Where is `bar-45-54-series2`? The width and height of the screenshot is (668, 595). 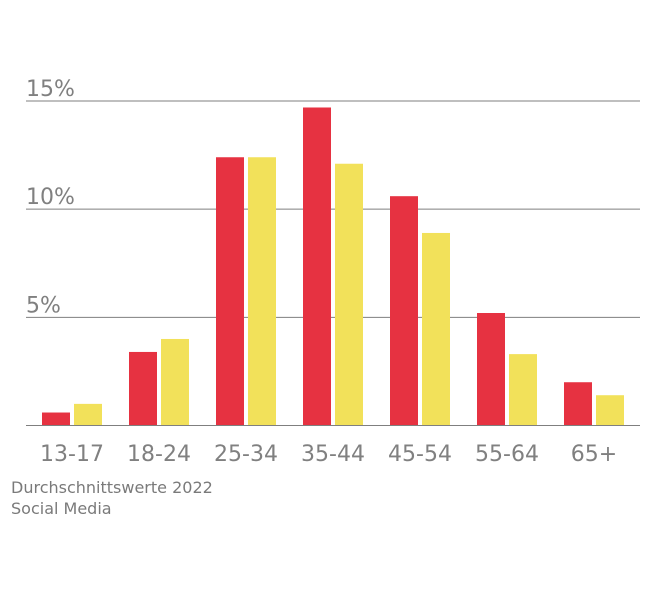
bar-45-54-series2 is located at coordinates (436, 329).